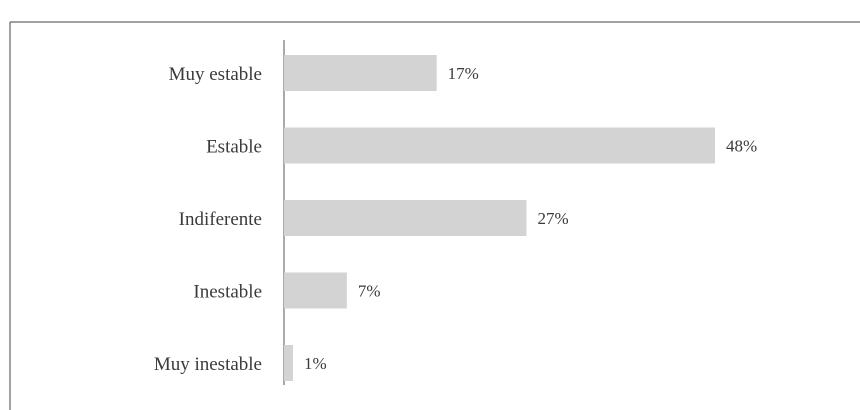  Describe the element at coordinates (220, 219) in the screenshot. I see `category-label: Indiferente` at that location.